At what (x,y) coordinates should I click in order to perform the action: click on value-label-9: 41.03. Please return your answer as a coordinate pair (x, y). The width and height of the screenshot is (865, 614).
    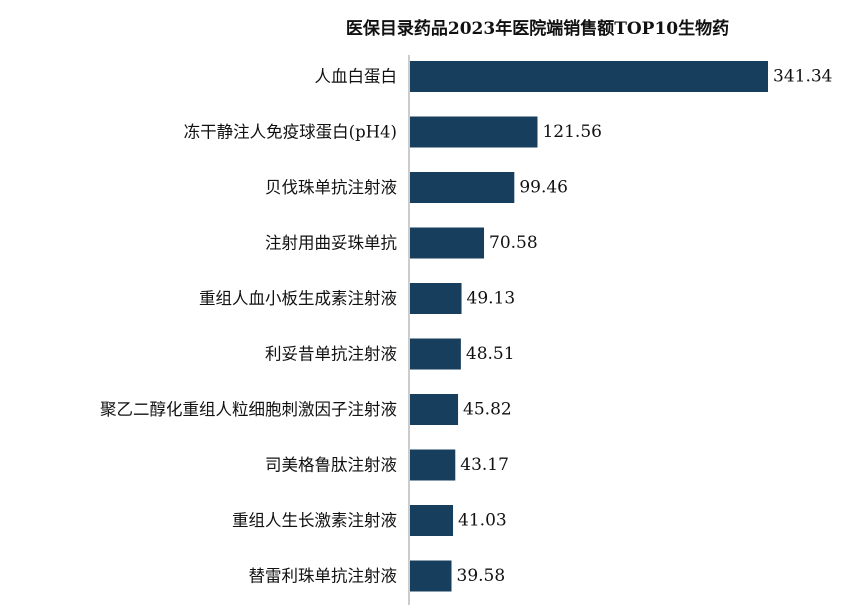
    Looking at the image, I should click on (482, 521).